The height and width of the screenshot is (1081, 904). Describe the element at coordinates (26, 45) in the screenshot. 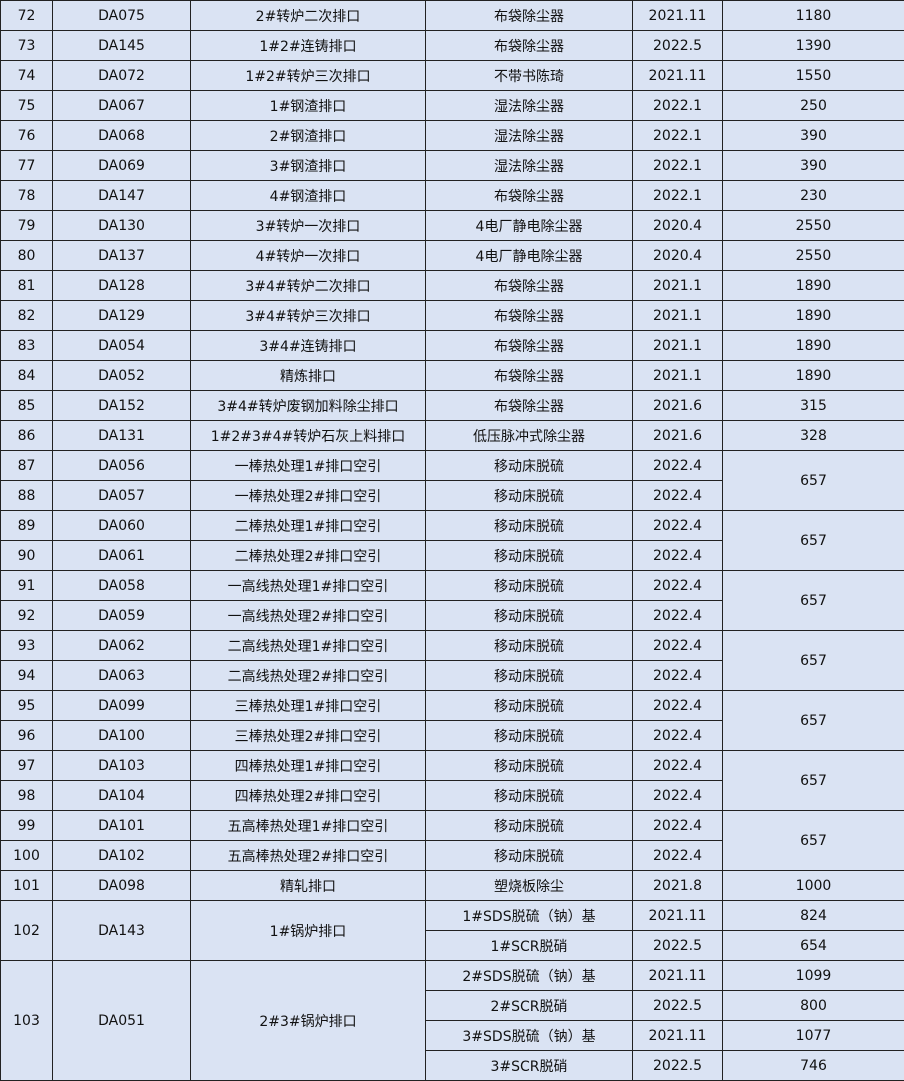

I see `cell-no: 73` at that location.